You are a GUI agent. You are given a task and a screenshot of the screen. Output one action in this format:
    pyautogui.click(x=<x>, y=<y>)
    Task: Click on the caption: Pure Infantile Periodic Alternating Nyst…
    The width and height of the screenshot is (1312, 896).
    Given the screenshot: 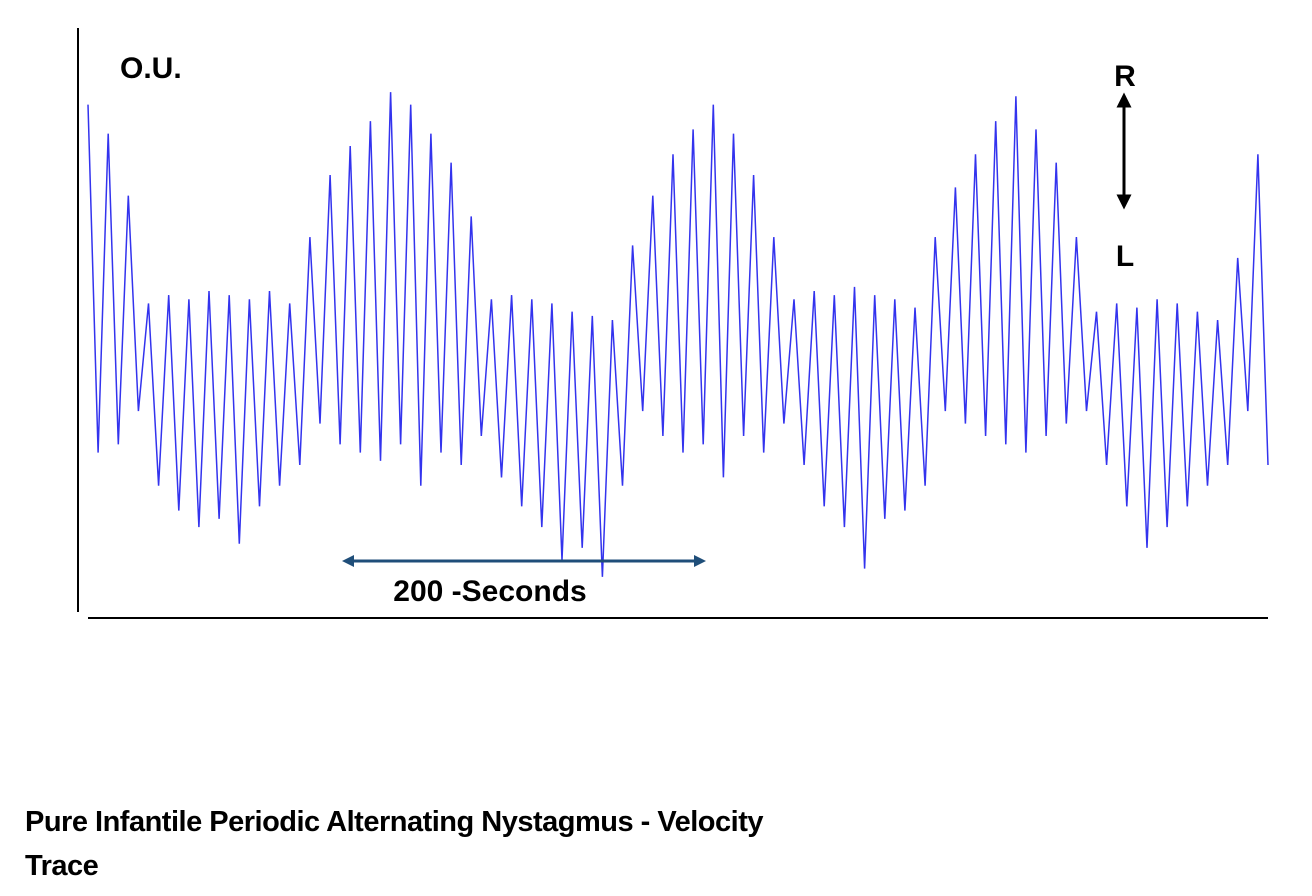 What is the action you would take?
    pyautogui.click(x=394, y=844)
    